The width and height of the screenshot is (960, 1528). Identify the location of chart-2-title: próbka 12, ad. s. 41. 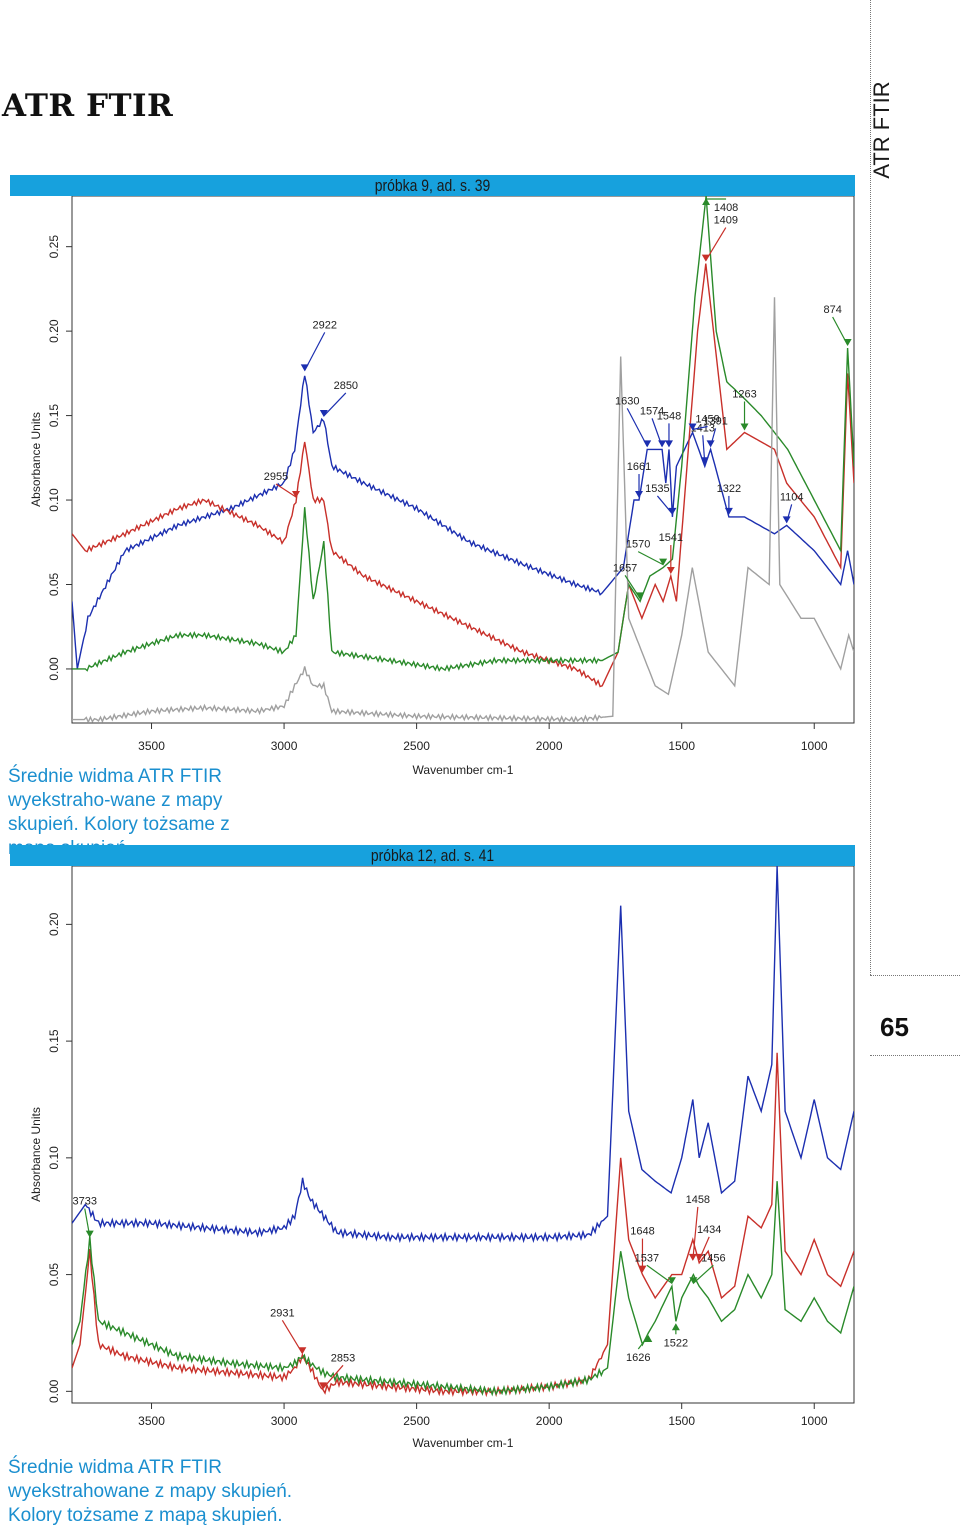
(432, 855).